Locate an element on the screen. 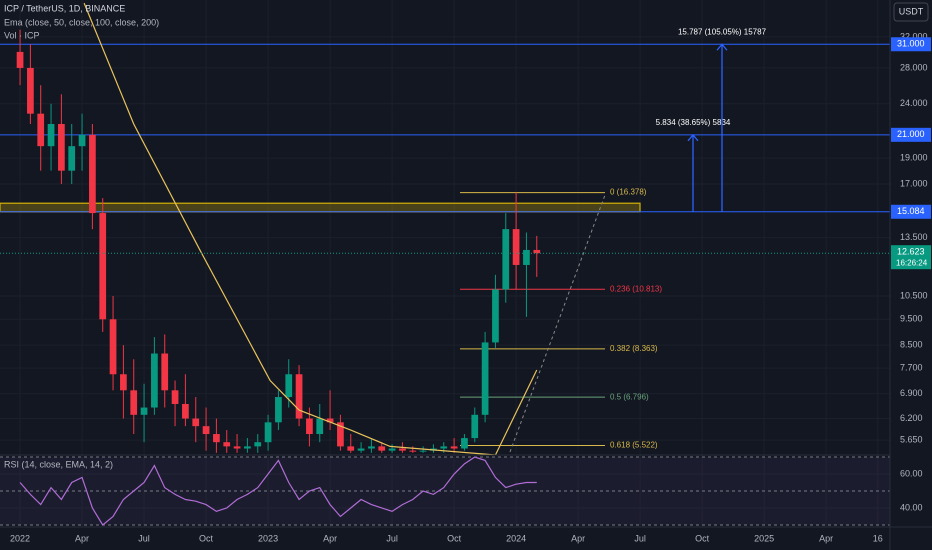  y-tick-label: 6.200 is located at coordinates (911, 418).